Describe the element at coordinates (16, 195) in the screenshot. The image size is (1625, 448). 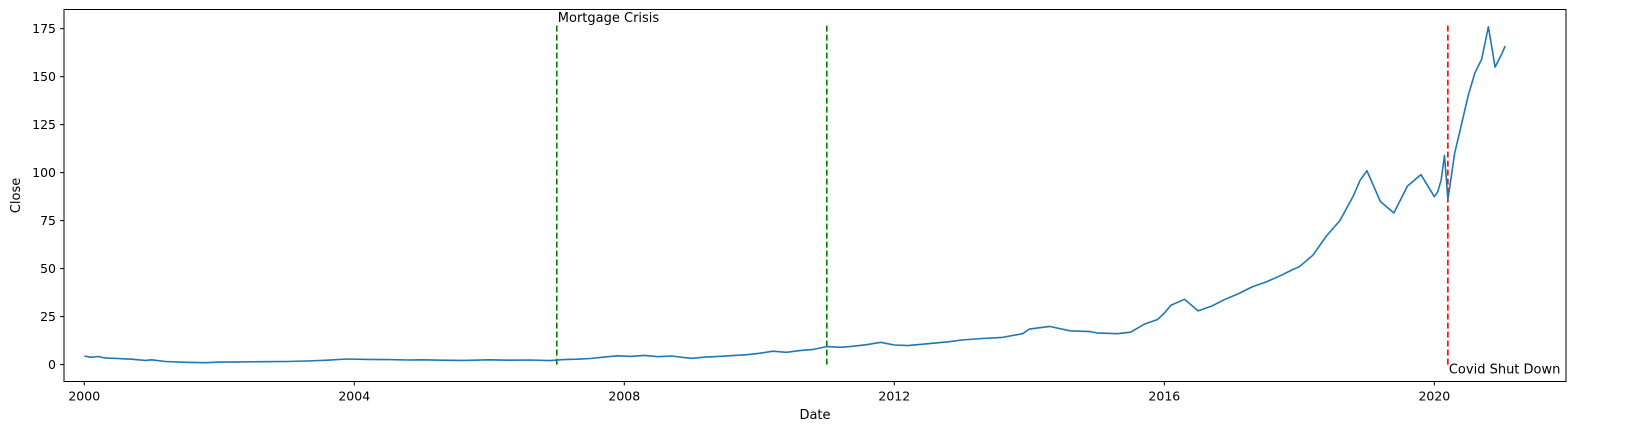
I see `y-axis-title: Close` at that location.